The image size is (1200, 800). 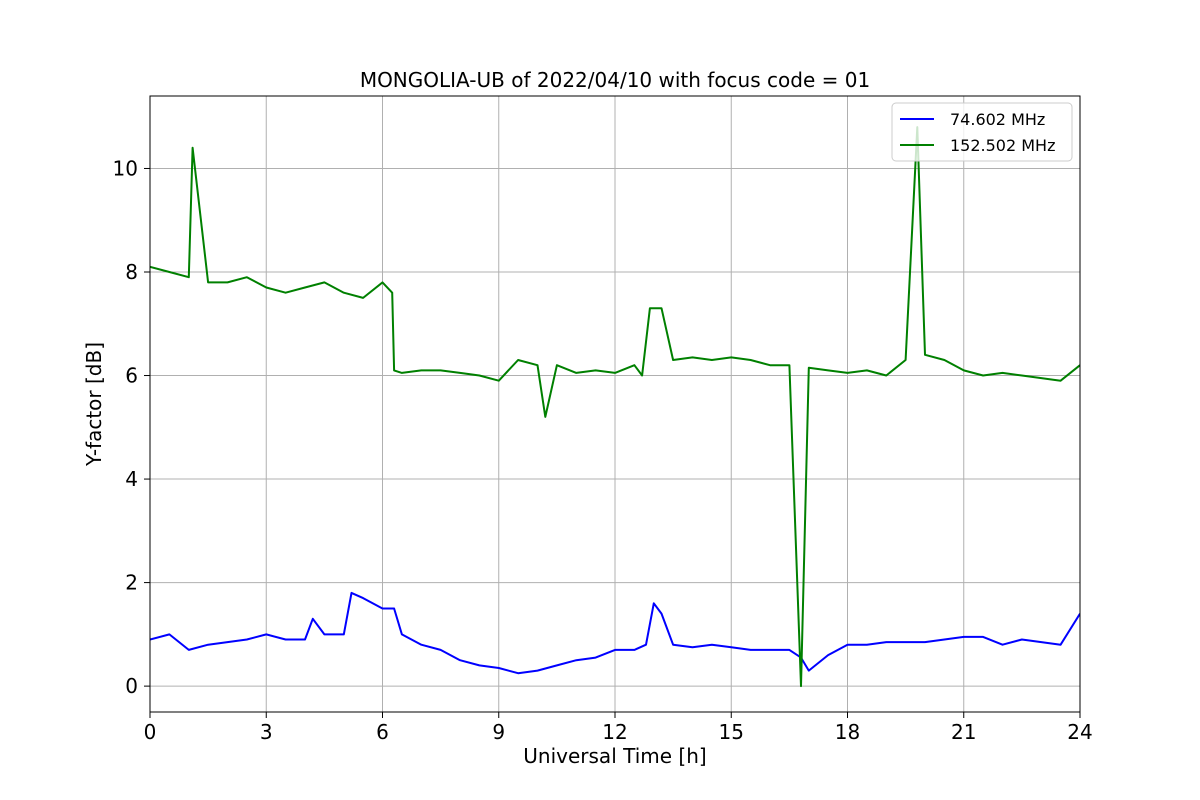 What do you see at coordinates (1079, 732) in the screenshot?
I see `x-tick-label: 24` at bounding box center [1079, 732].